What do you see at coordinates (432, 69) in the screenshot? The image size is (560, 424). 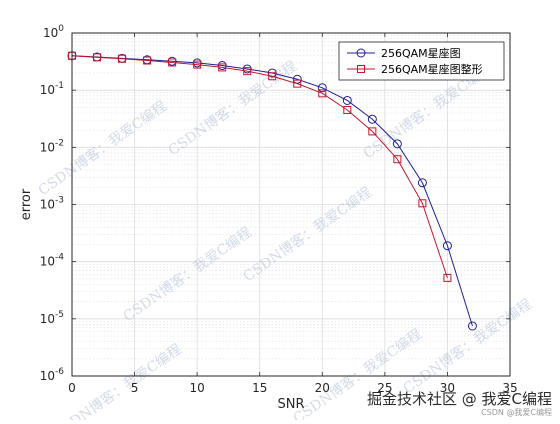 I see `legend-label: 256QAM星座图整形` at bounding box center [432, 69].